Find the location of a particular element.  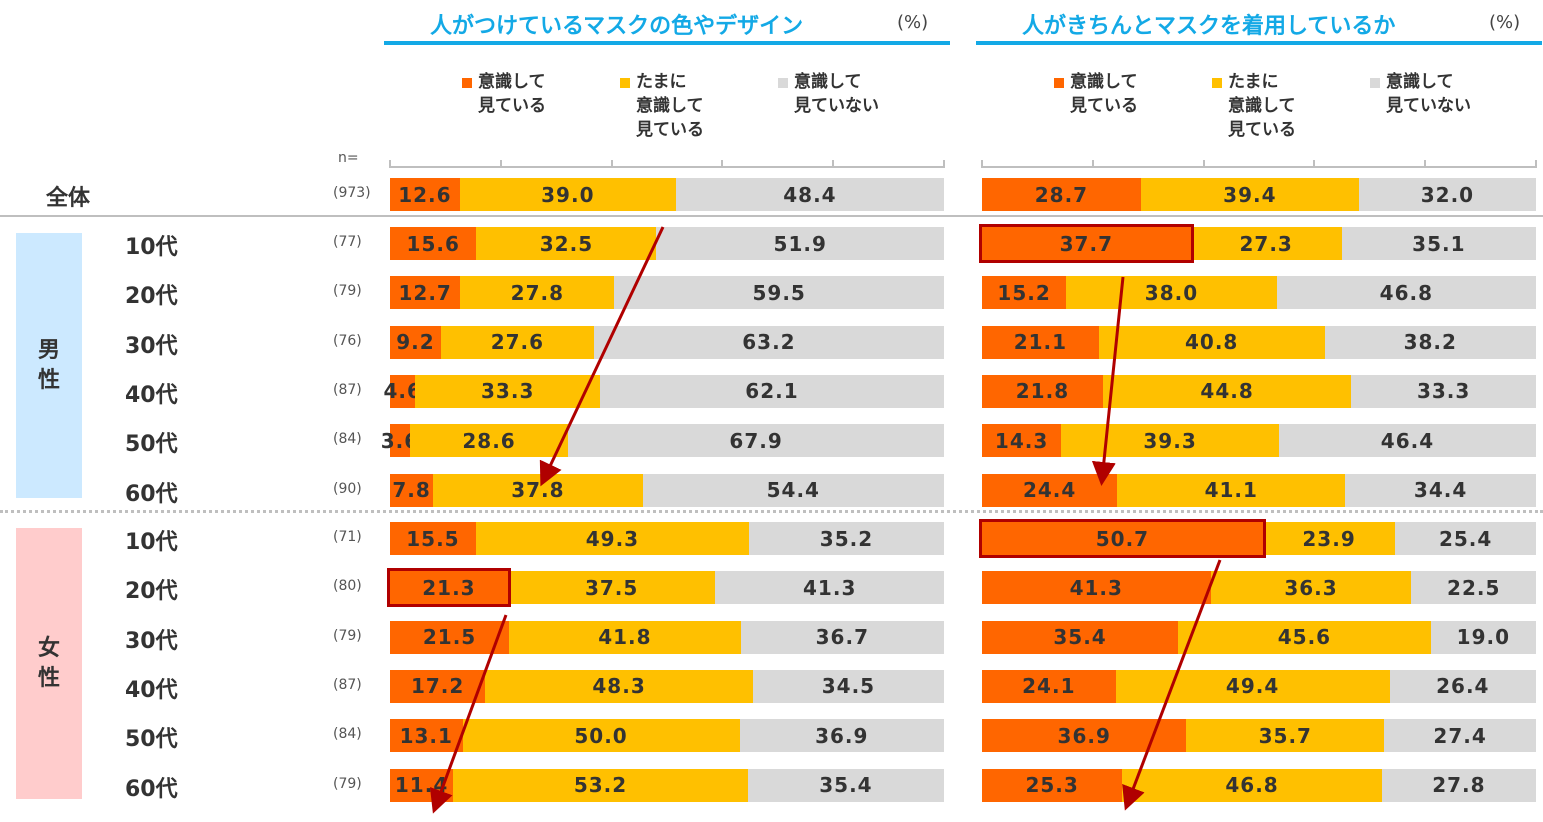

bar-segment-aware: 50.7 is located at coordinates (1122, 538).